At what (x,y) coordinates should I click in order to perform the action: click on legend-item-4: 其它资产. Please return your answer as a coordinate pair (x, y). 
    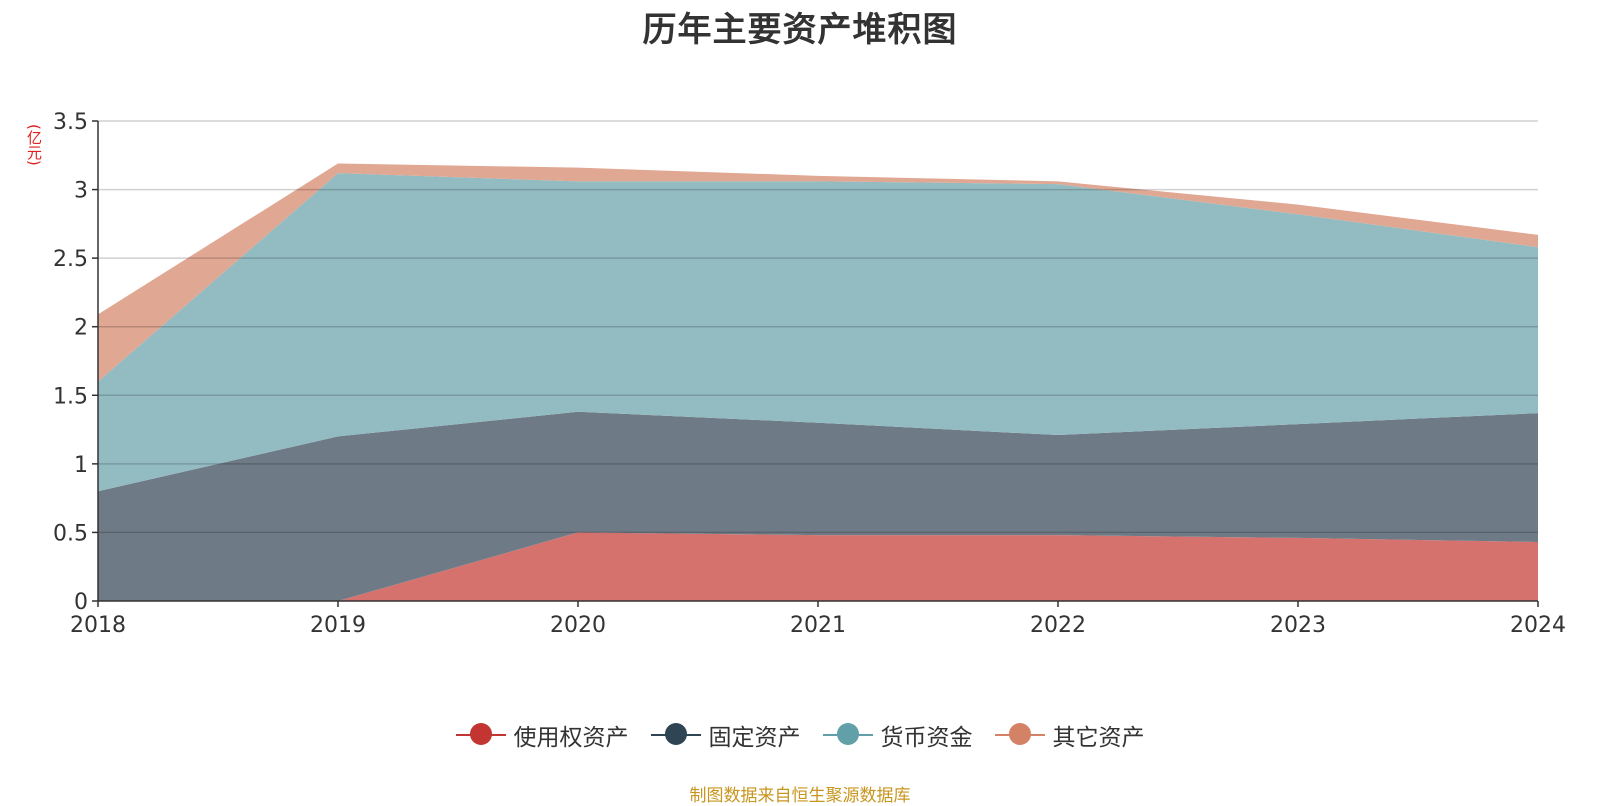
    Looking at the image, I should click on (1069, 735).